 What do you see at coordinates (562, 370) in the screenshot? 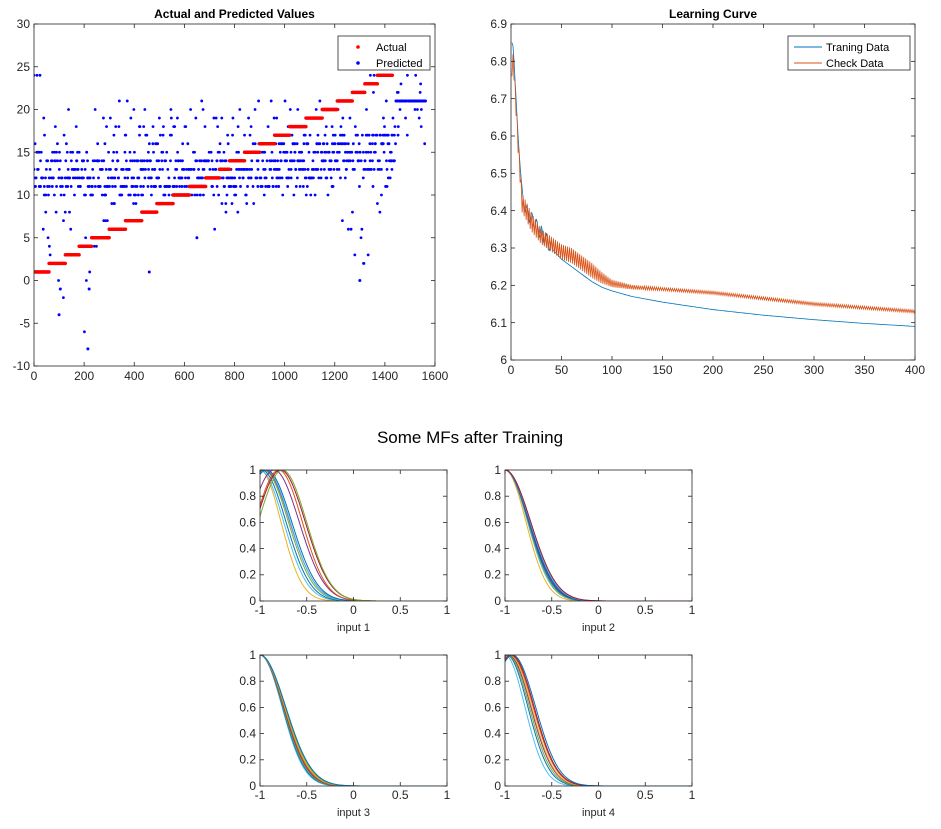
I see `x-tick-label: 50` at bounding box center [562, 370].